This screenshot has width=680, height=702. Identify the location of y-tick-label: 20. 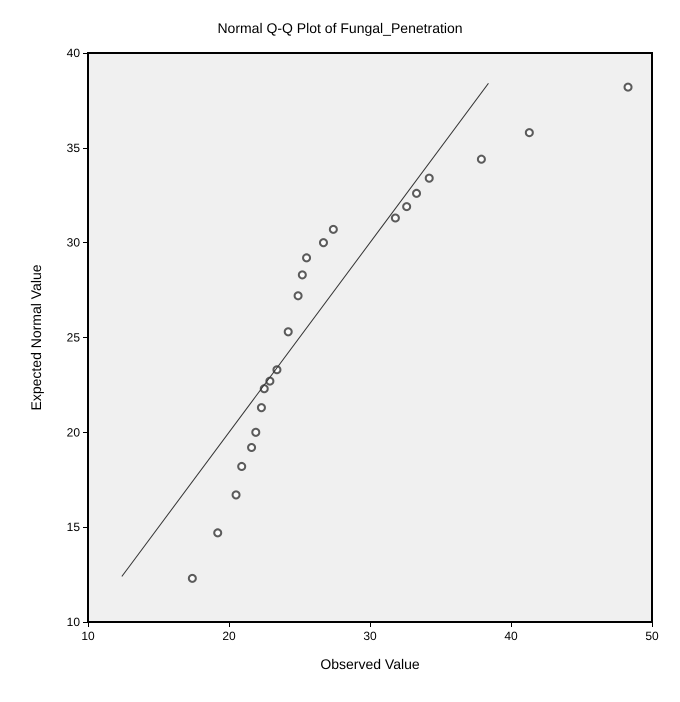
(73, 432).